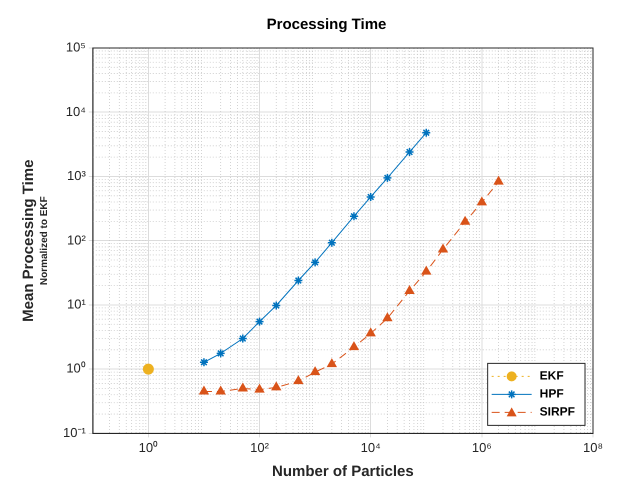  Describe the element at coordinates (44, 241) in the screenshot. I see `text: Normalized to EKF` at that location.